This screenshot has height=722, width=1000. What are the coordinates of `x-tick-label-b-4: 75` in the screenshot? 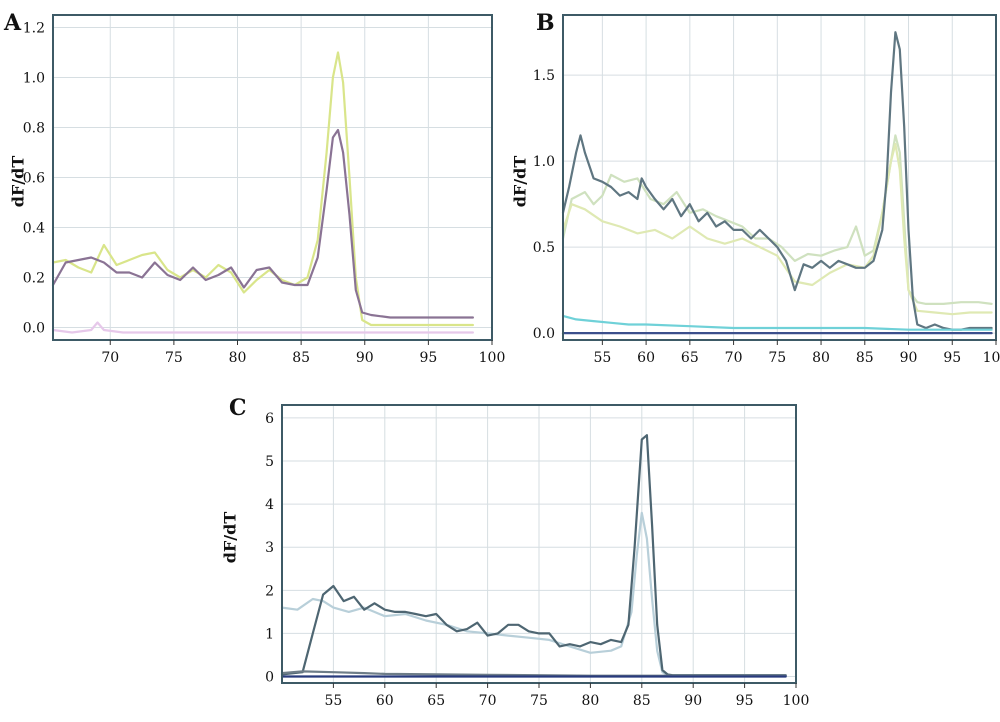 It's located at (777, 358).